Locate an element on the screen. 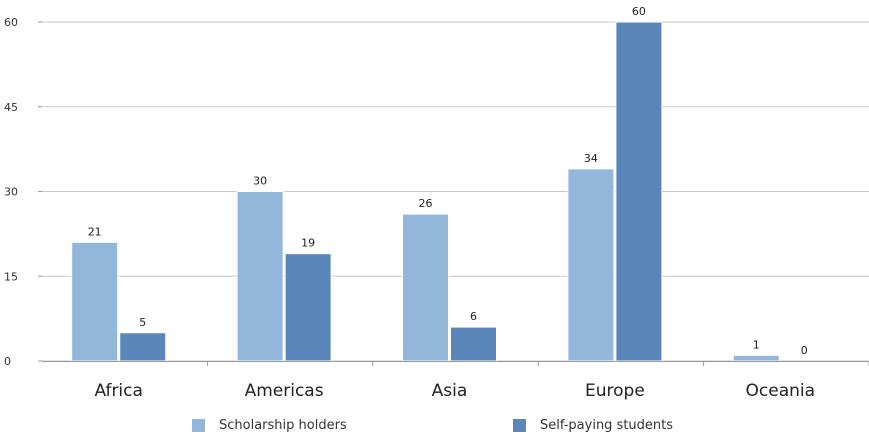  legend-item-self-paying: Self-paying students is located at coordinates (593, 425).